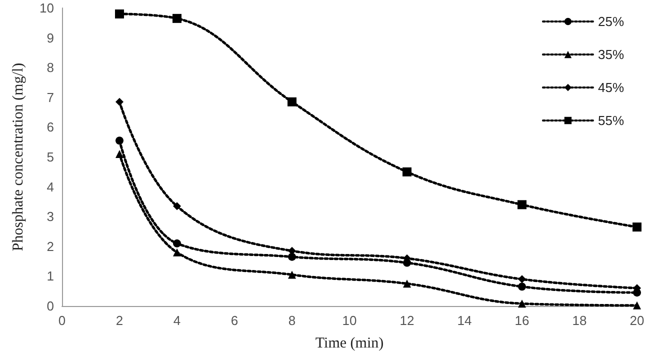 The height and width of the screenshot is (356, 649). I want to click on y-tick-label: 6, so click(50, 127).